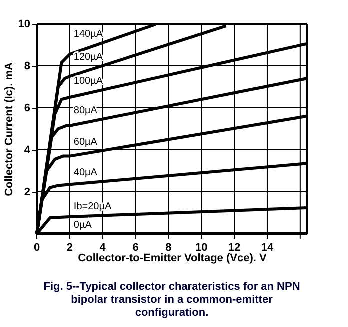 The height and width of the screenshot is (327, 348). Describe the element at coordinates (9, 129) in the screenshot. I see `y-axis-title: Collector Current (Ic). mA` at that location.